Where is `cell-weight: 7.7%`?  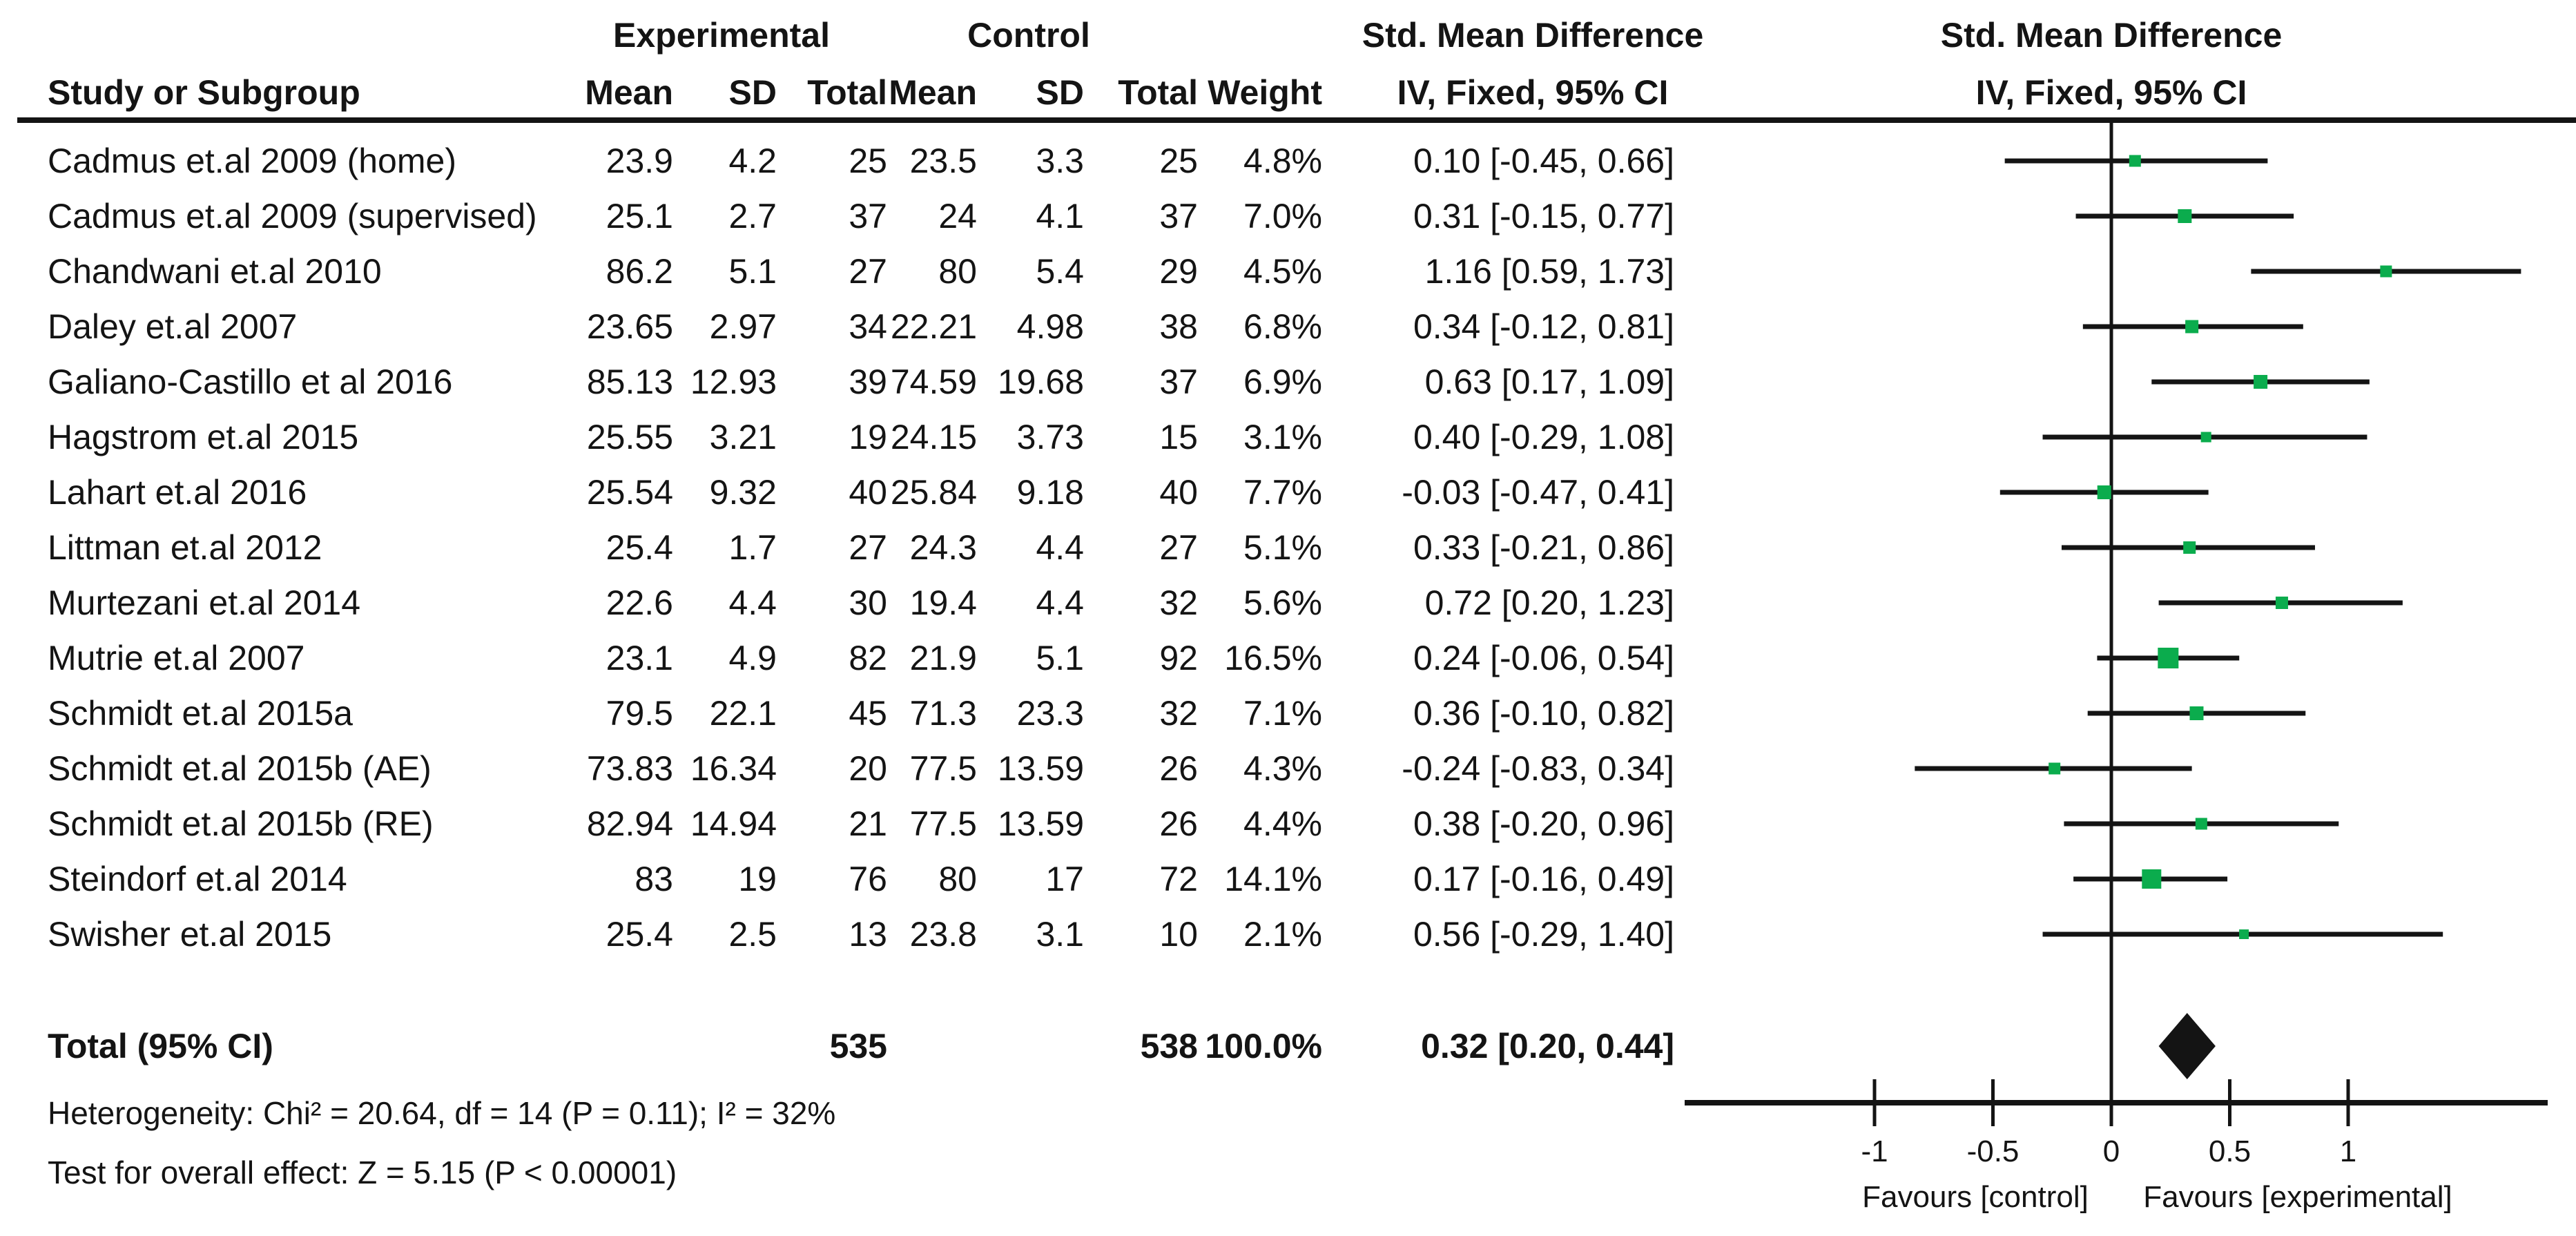 cell-weight: 7.7% is located at coordinates (1283, 493).